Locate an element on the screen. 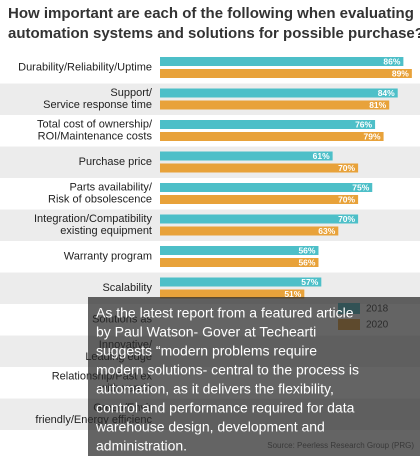 This screenshot has width=420, height=456. value-label: 81% is located at coordinates (377, 105).